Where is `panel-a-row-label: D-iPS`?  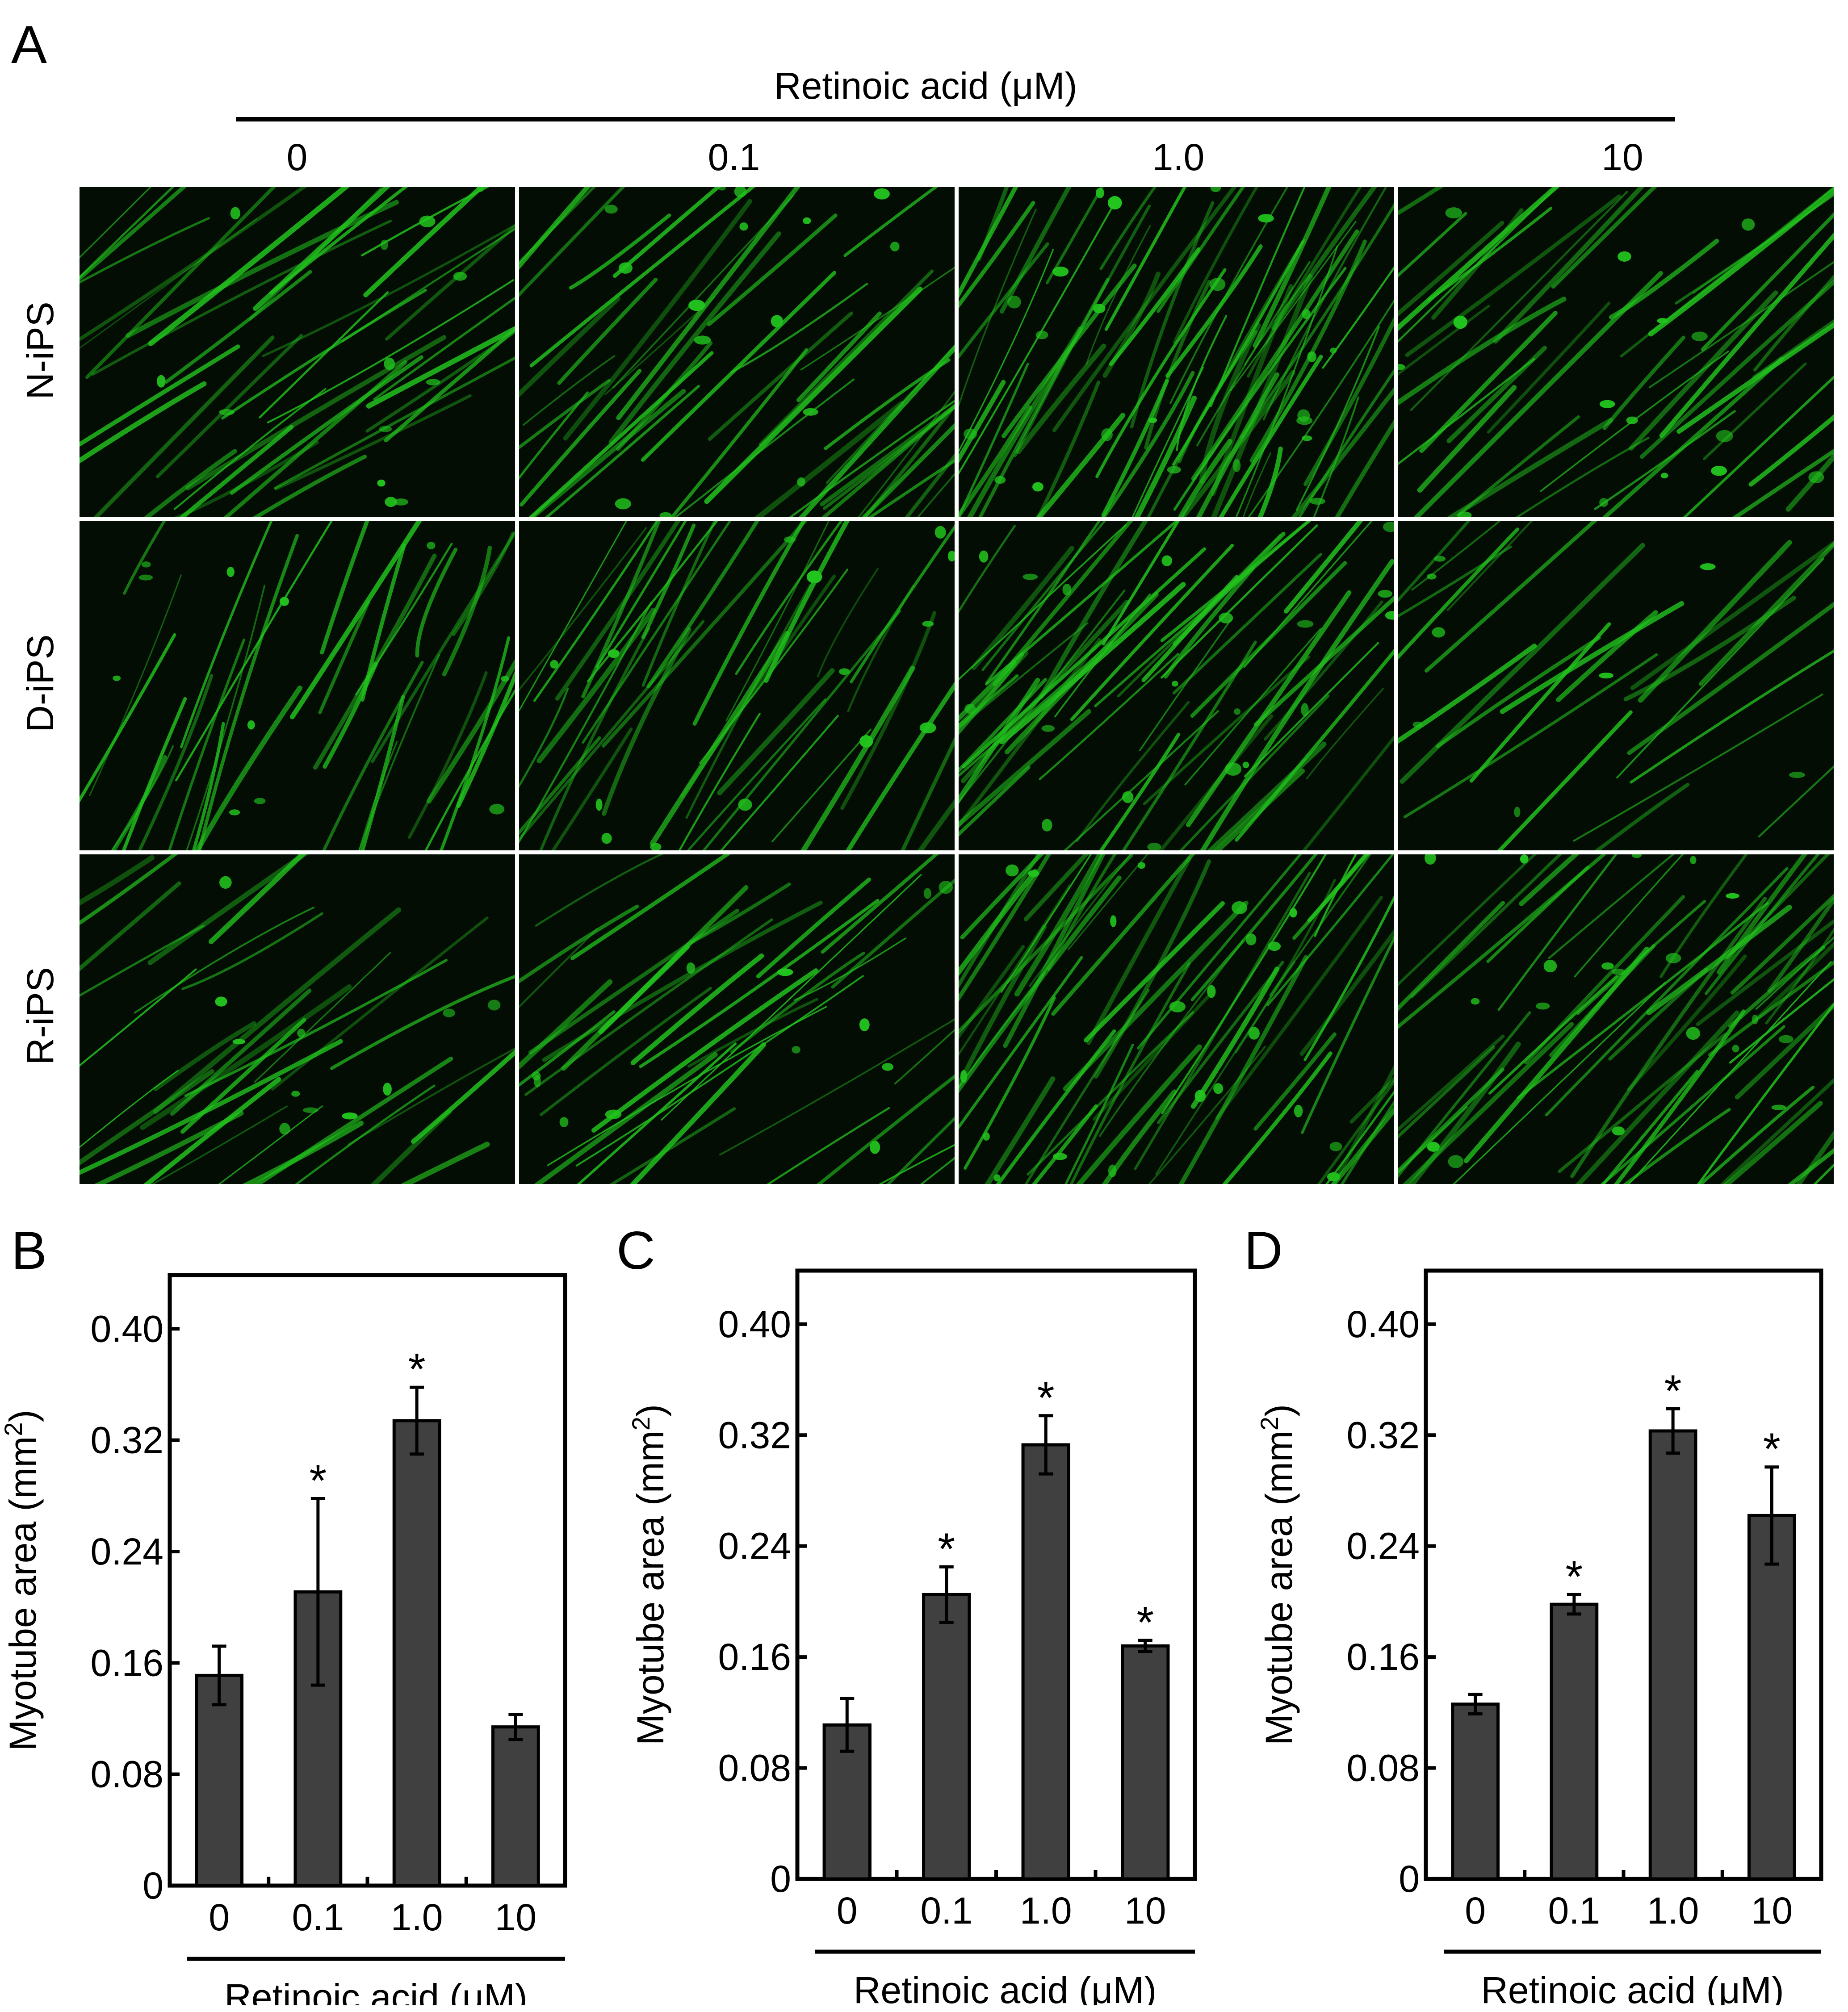
panel-a-row-label: D-iPS is located at coordinates (40, 683).